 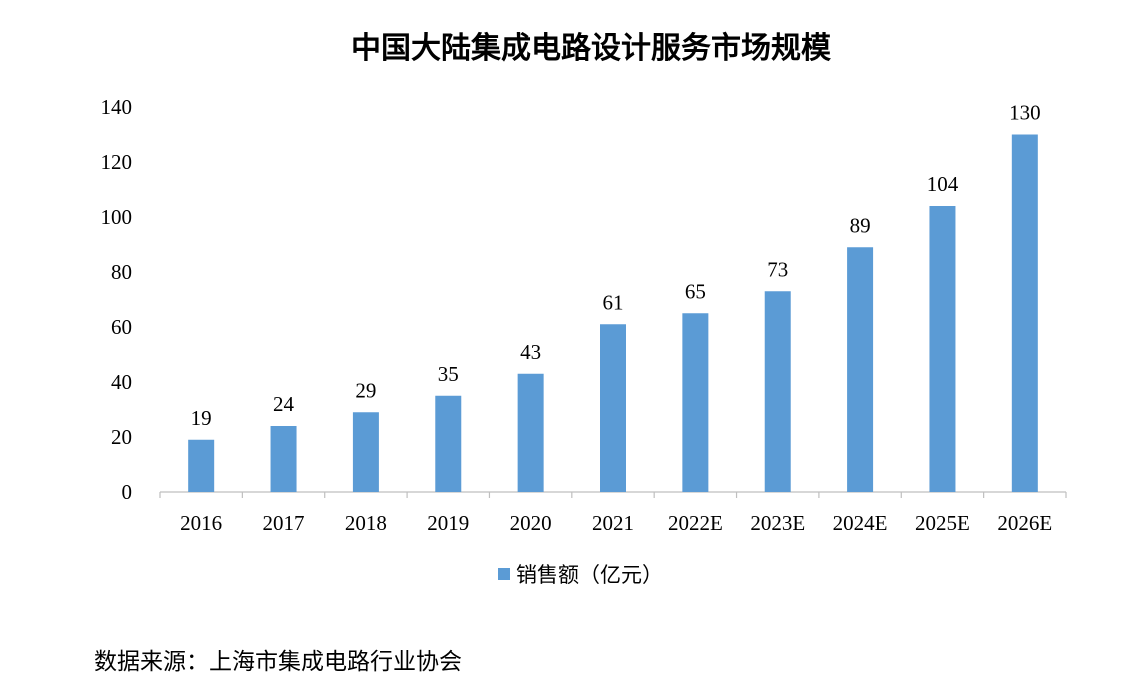 I want to click on x-tick-label: 2016, so click(x=201, y=523).